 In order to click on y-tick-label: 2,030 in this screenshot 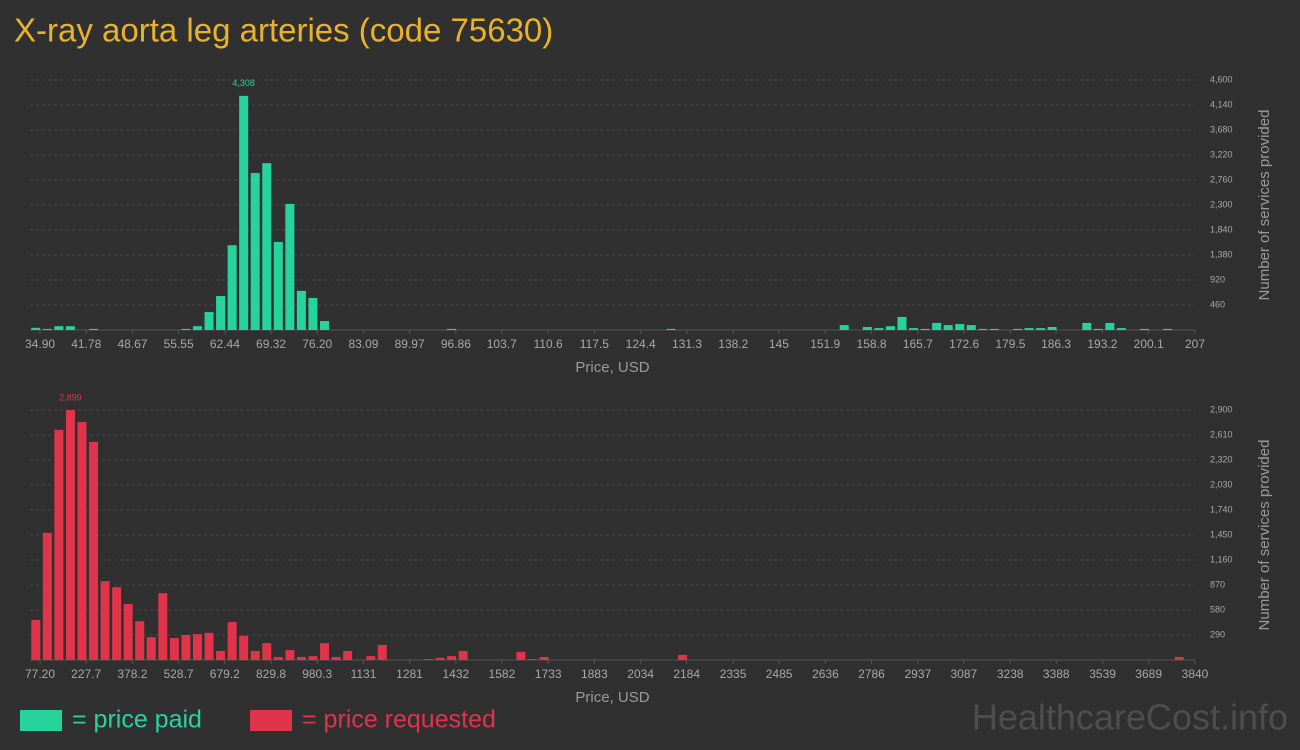, I will do `click(1221, 484)`.